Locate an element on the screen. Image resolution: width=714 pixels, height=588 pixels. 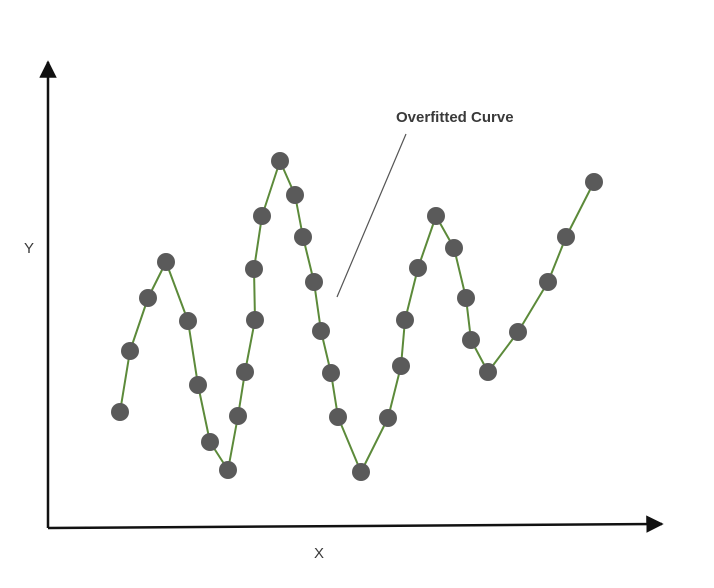
x-axis-label: X is located at coordinates (319, 553).